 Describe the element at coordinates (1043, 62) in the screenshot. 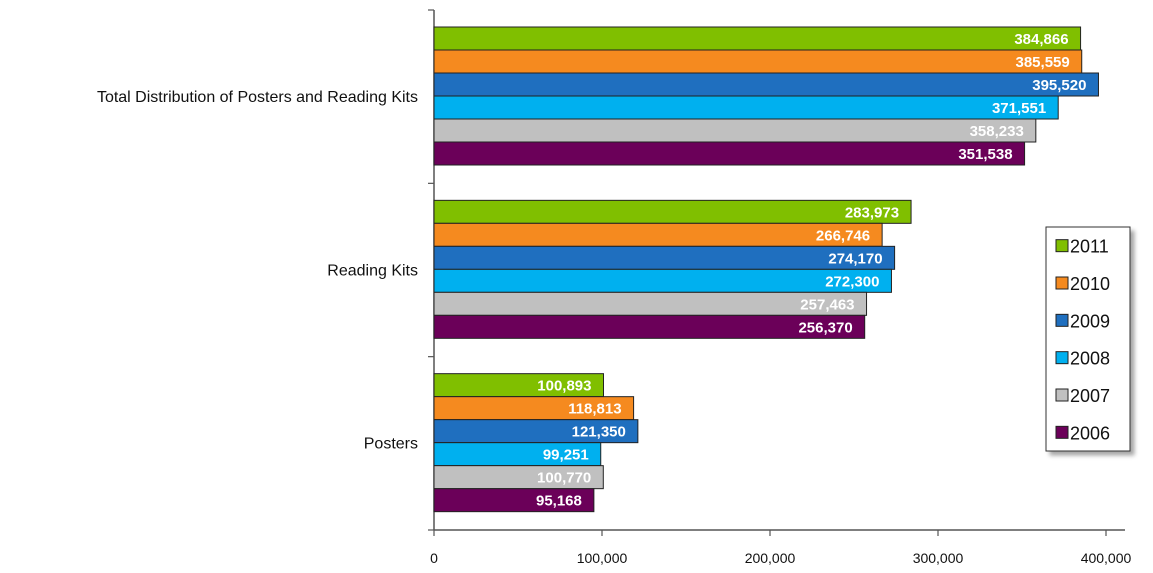

I see `bar-value-label: 385,559` at that location.